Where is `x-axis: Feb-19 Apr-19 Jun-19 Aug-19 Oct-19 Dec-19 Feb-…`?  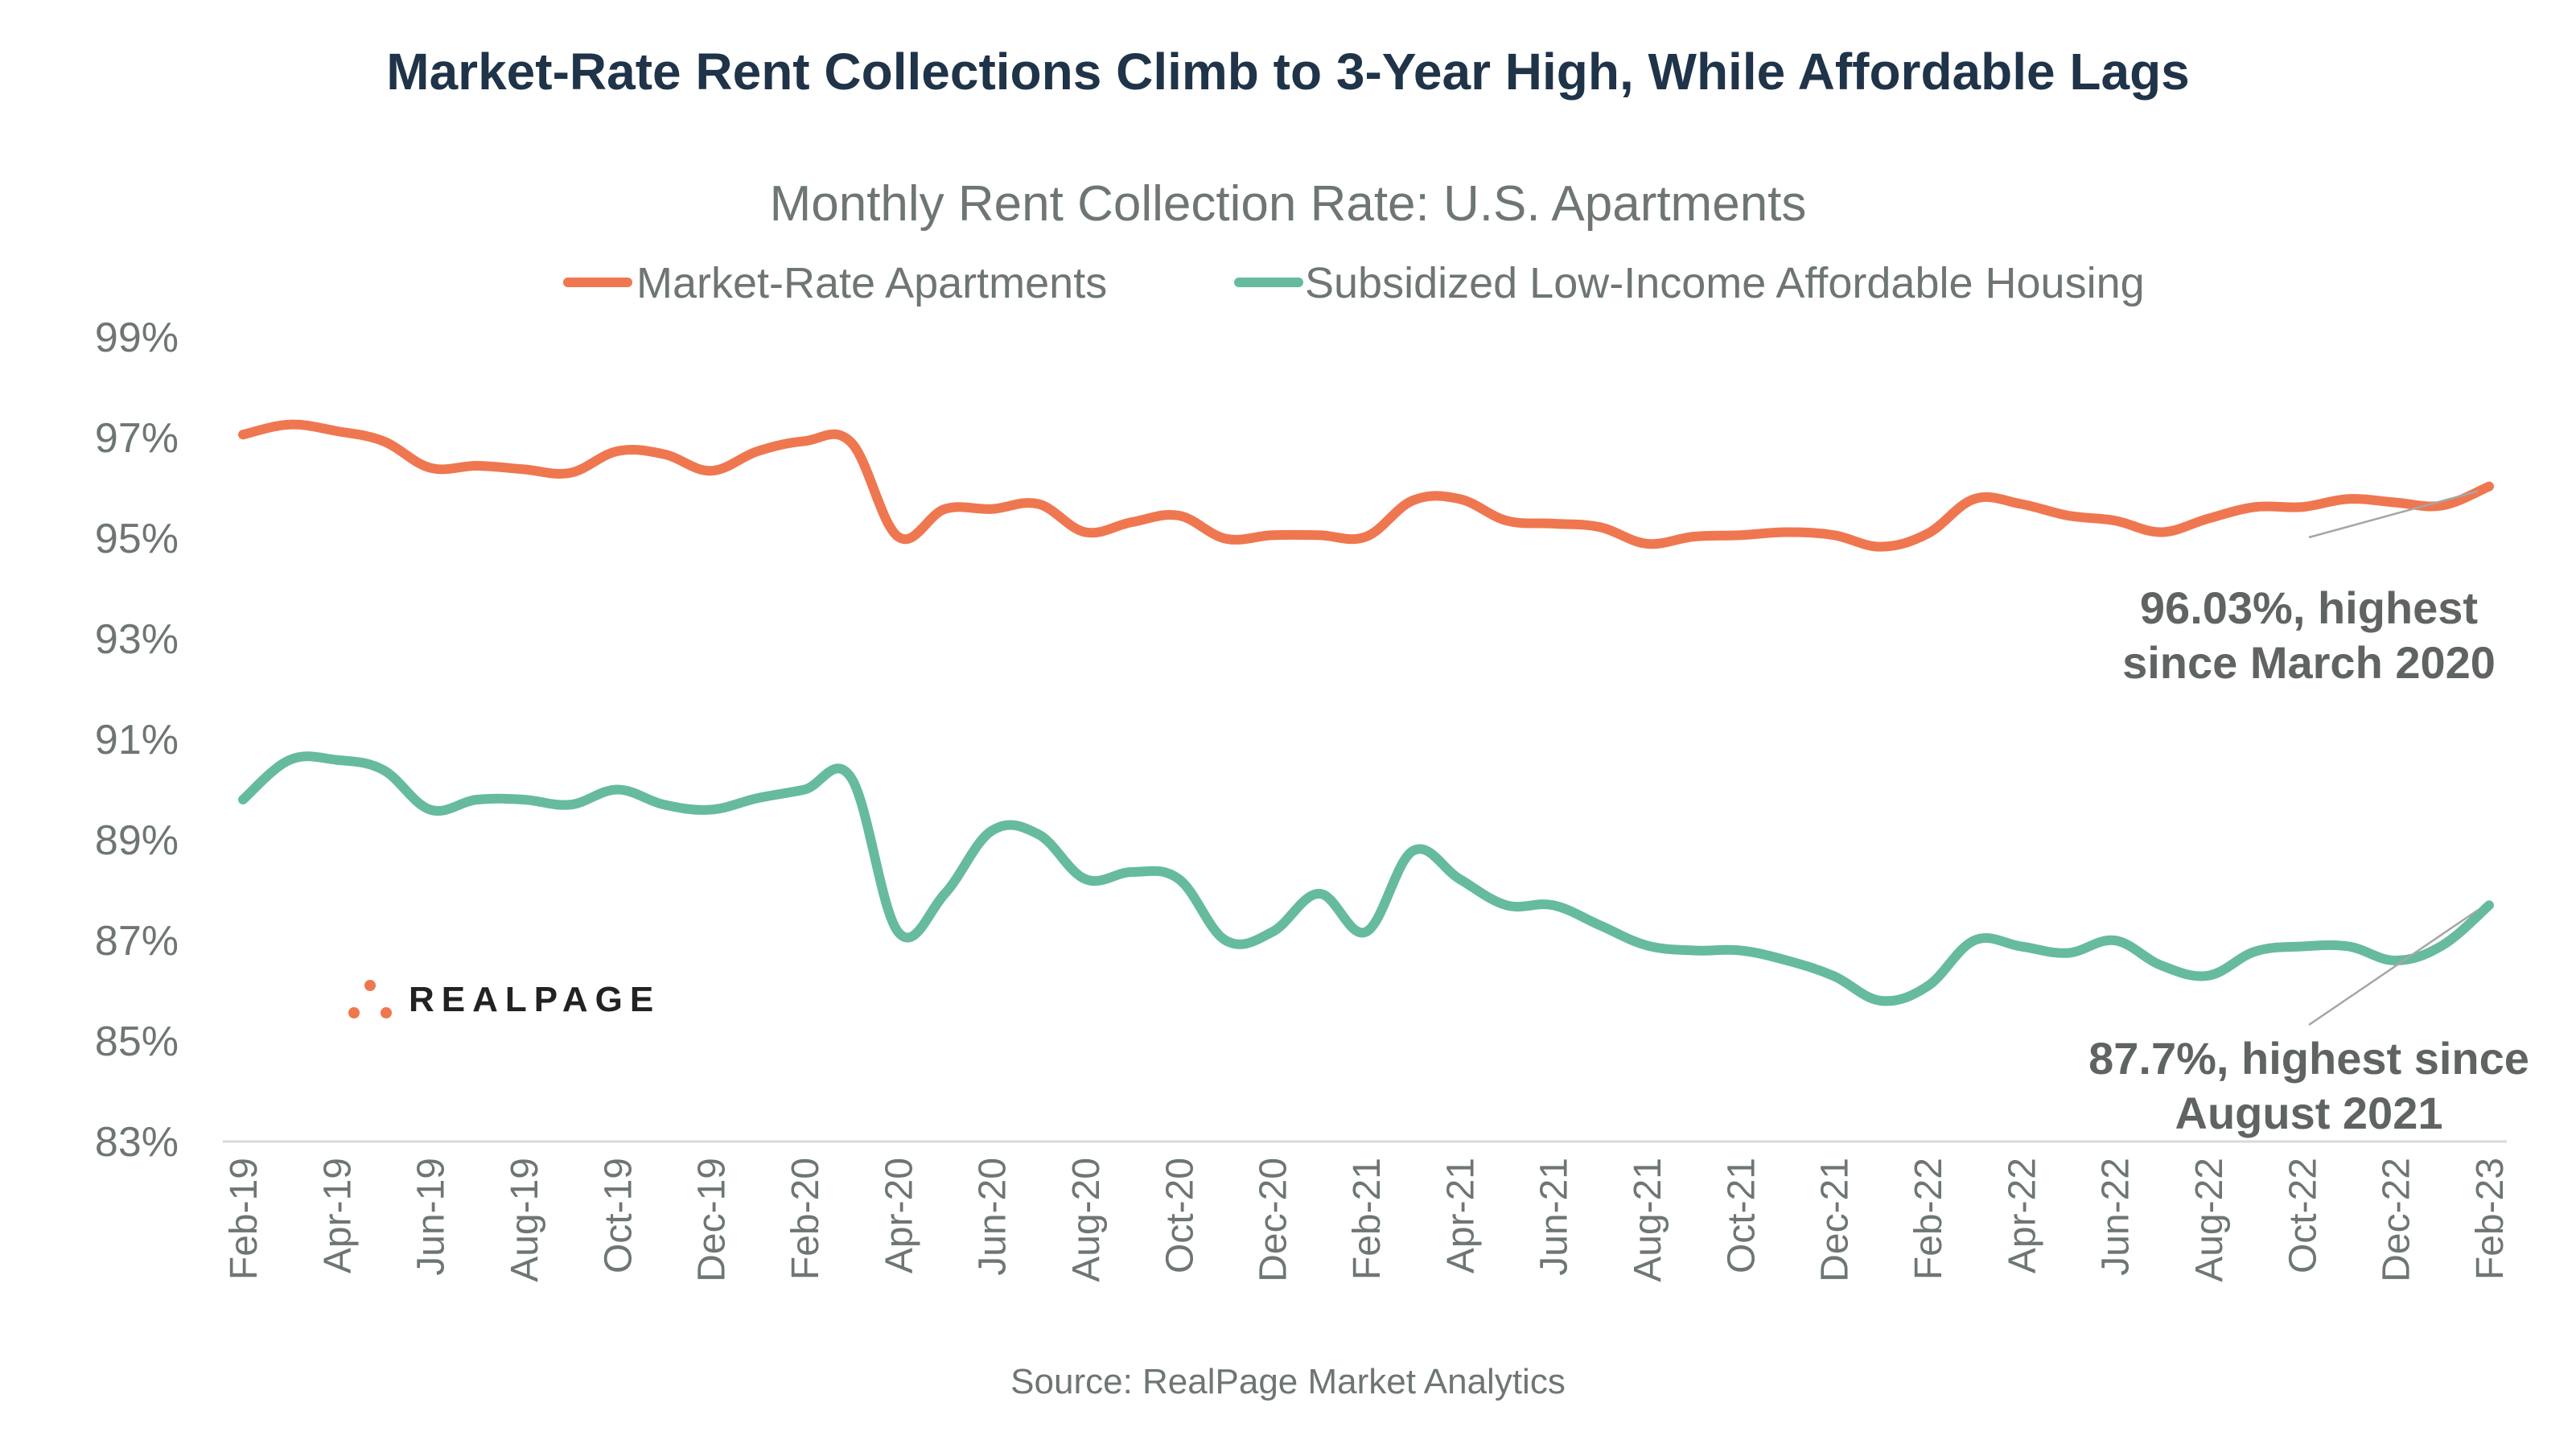 x-axis: Feb-19 Apr-19 Jun-19 Aug-19 Oct-19 Dec-19 Feb-… is located at coordinates (1367, 1211).